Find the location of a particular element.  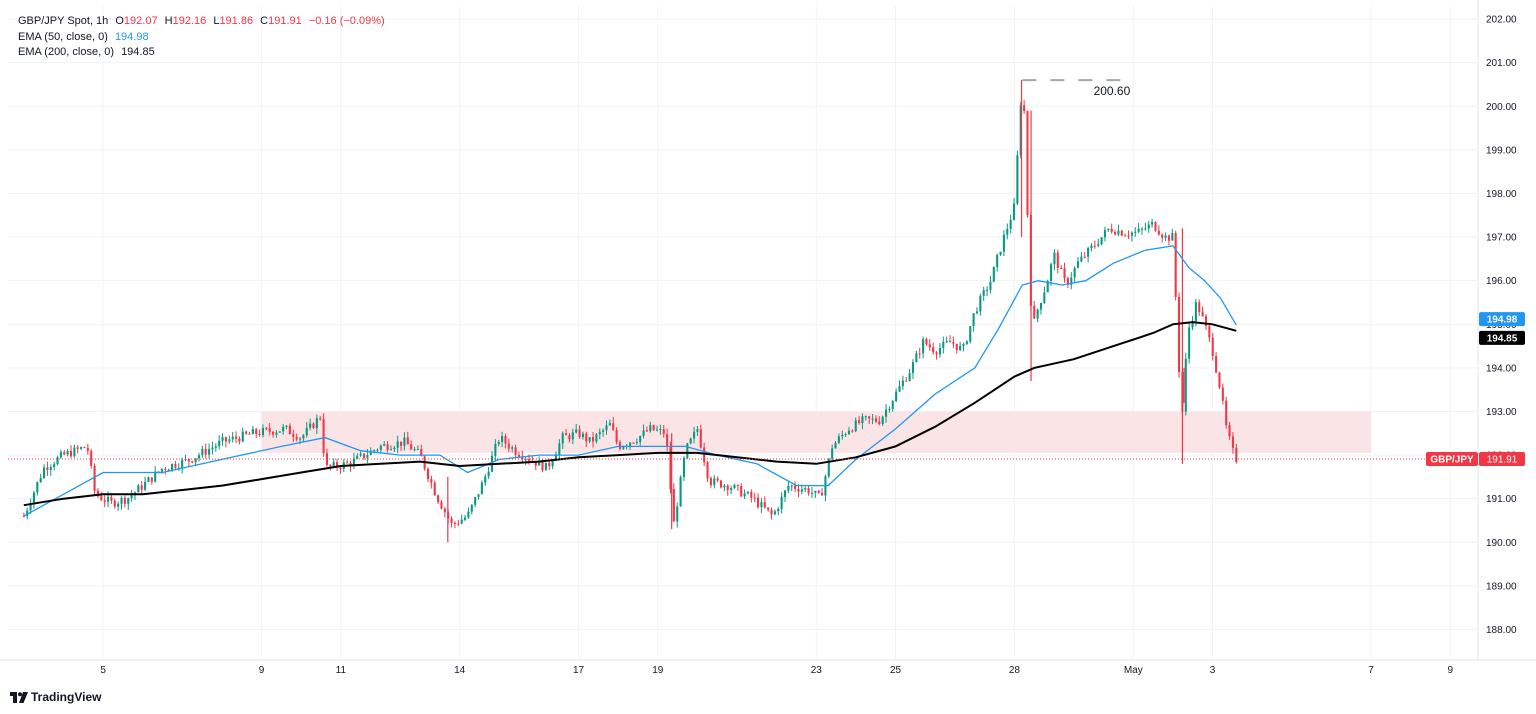

ema50-badge-label: 194.98 is located at coordinates (1502, 320).